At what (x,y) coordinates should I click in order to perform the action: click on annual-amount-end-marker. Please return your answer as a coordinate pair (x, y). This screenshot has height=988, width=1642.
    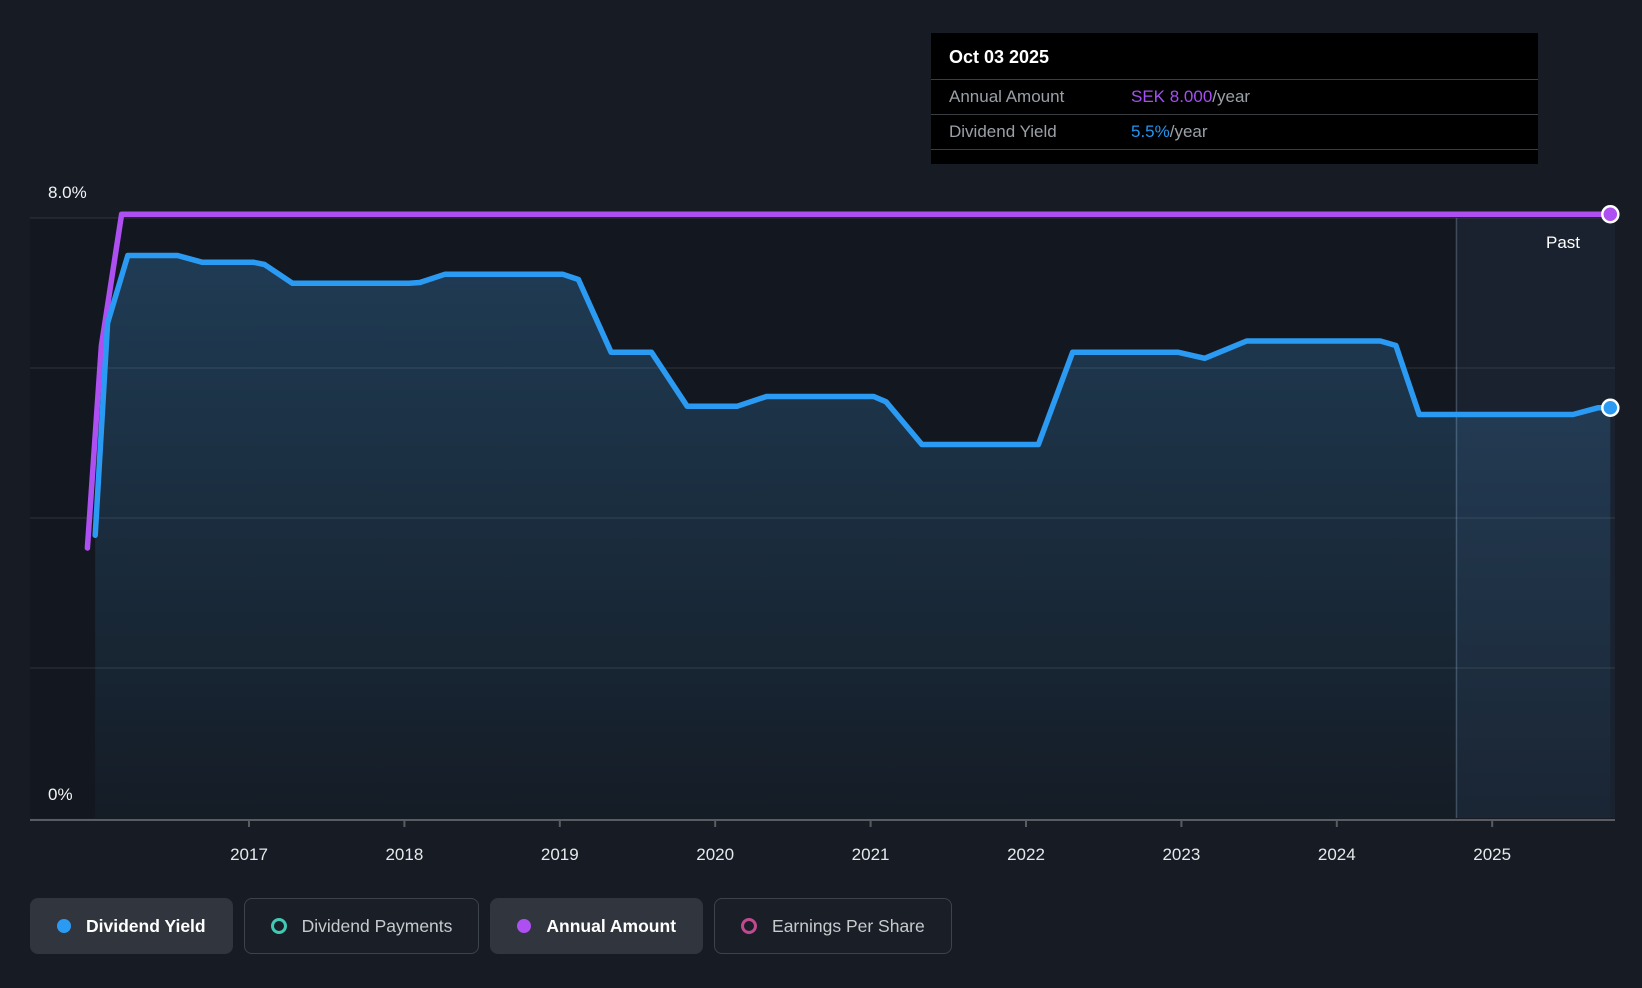
    Looking at the image, I should click on (1610, 214).